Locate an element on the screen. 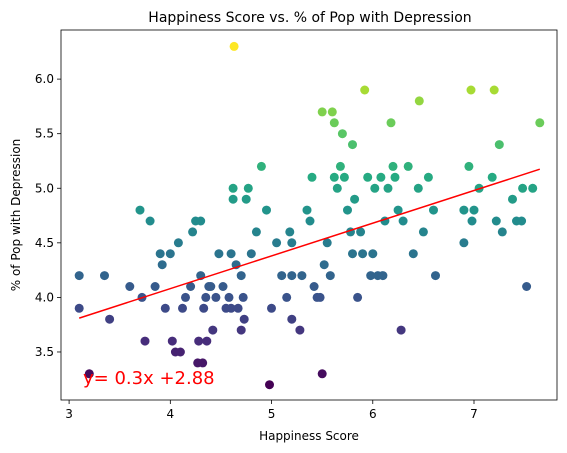  x-tick-label: 7 is located at coordinates (474, 414).